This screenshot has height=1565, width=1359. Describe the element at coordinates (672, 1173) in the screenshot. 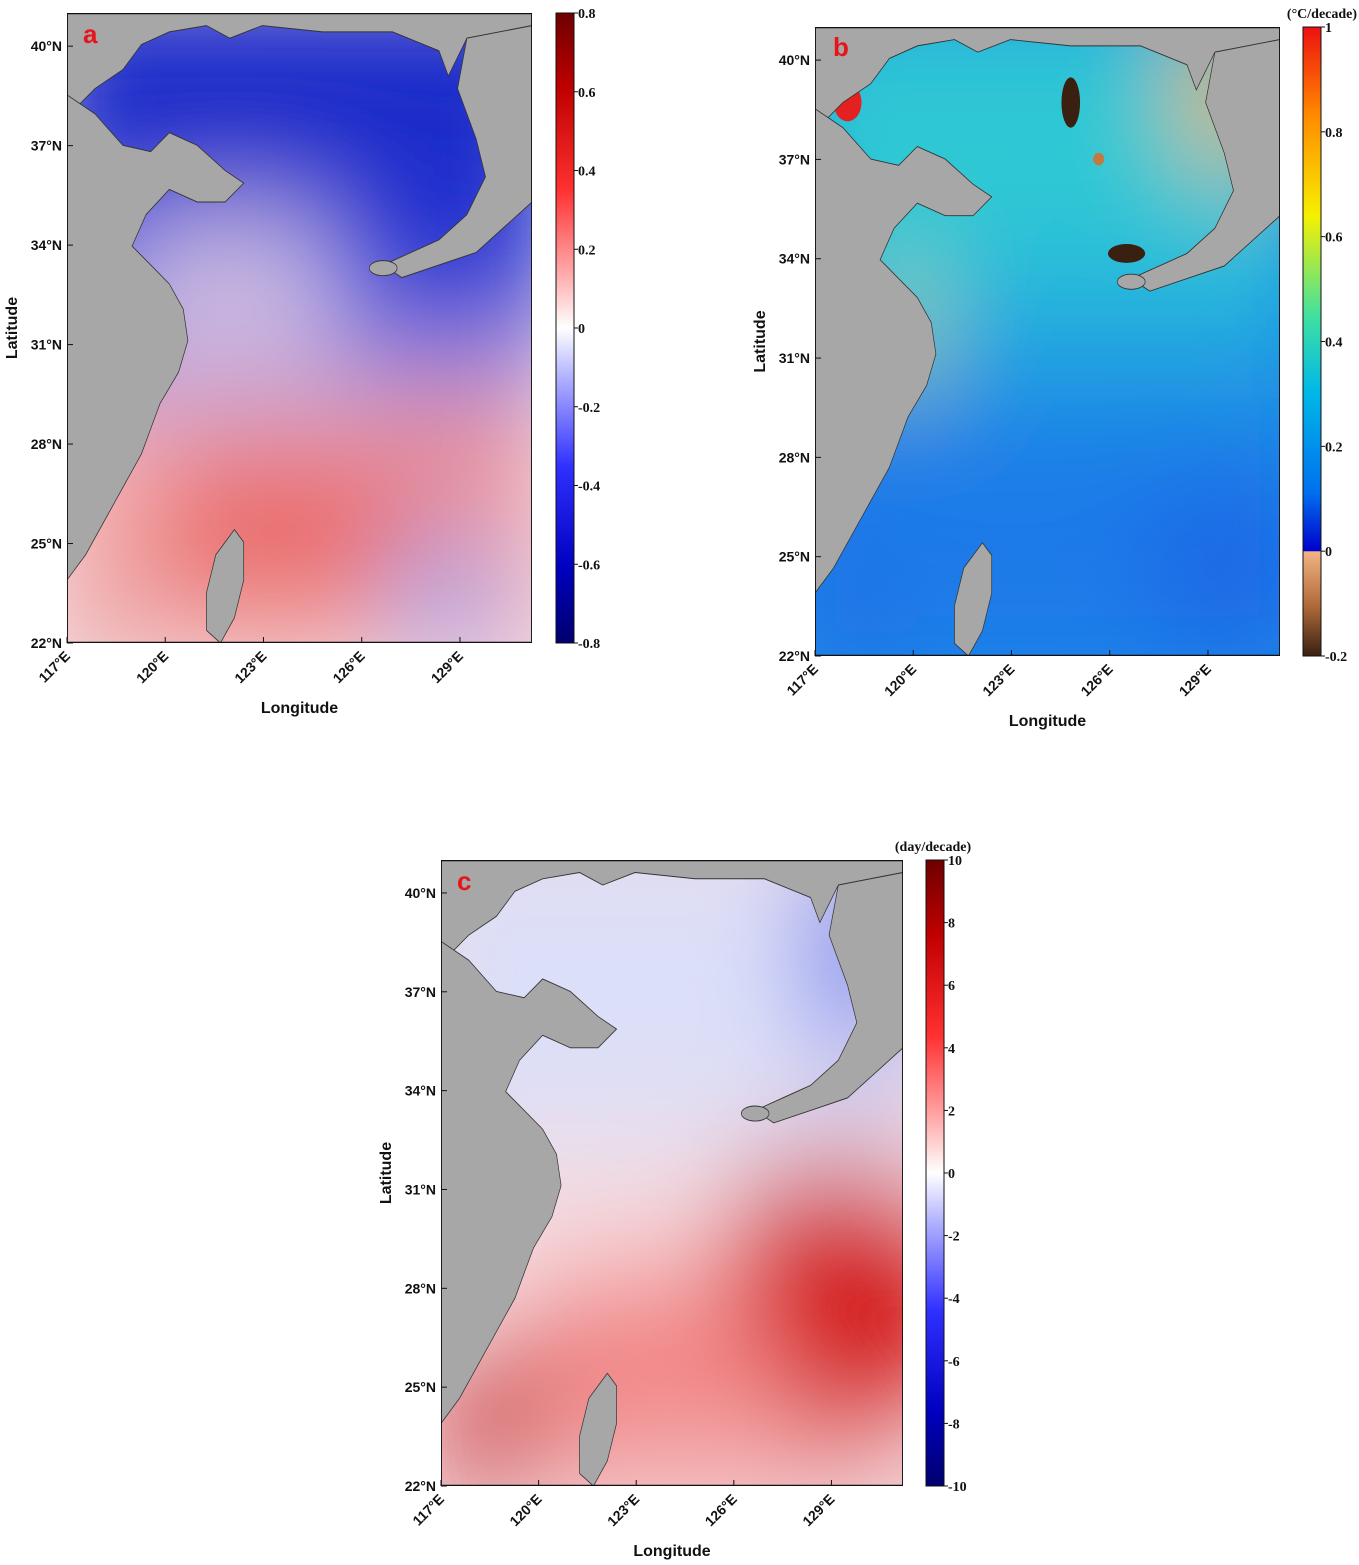

I see `map-c` at that location.